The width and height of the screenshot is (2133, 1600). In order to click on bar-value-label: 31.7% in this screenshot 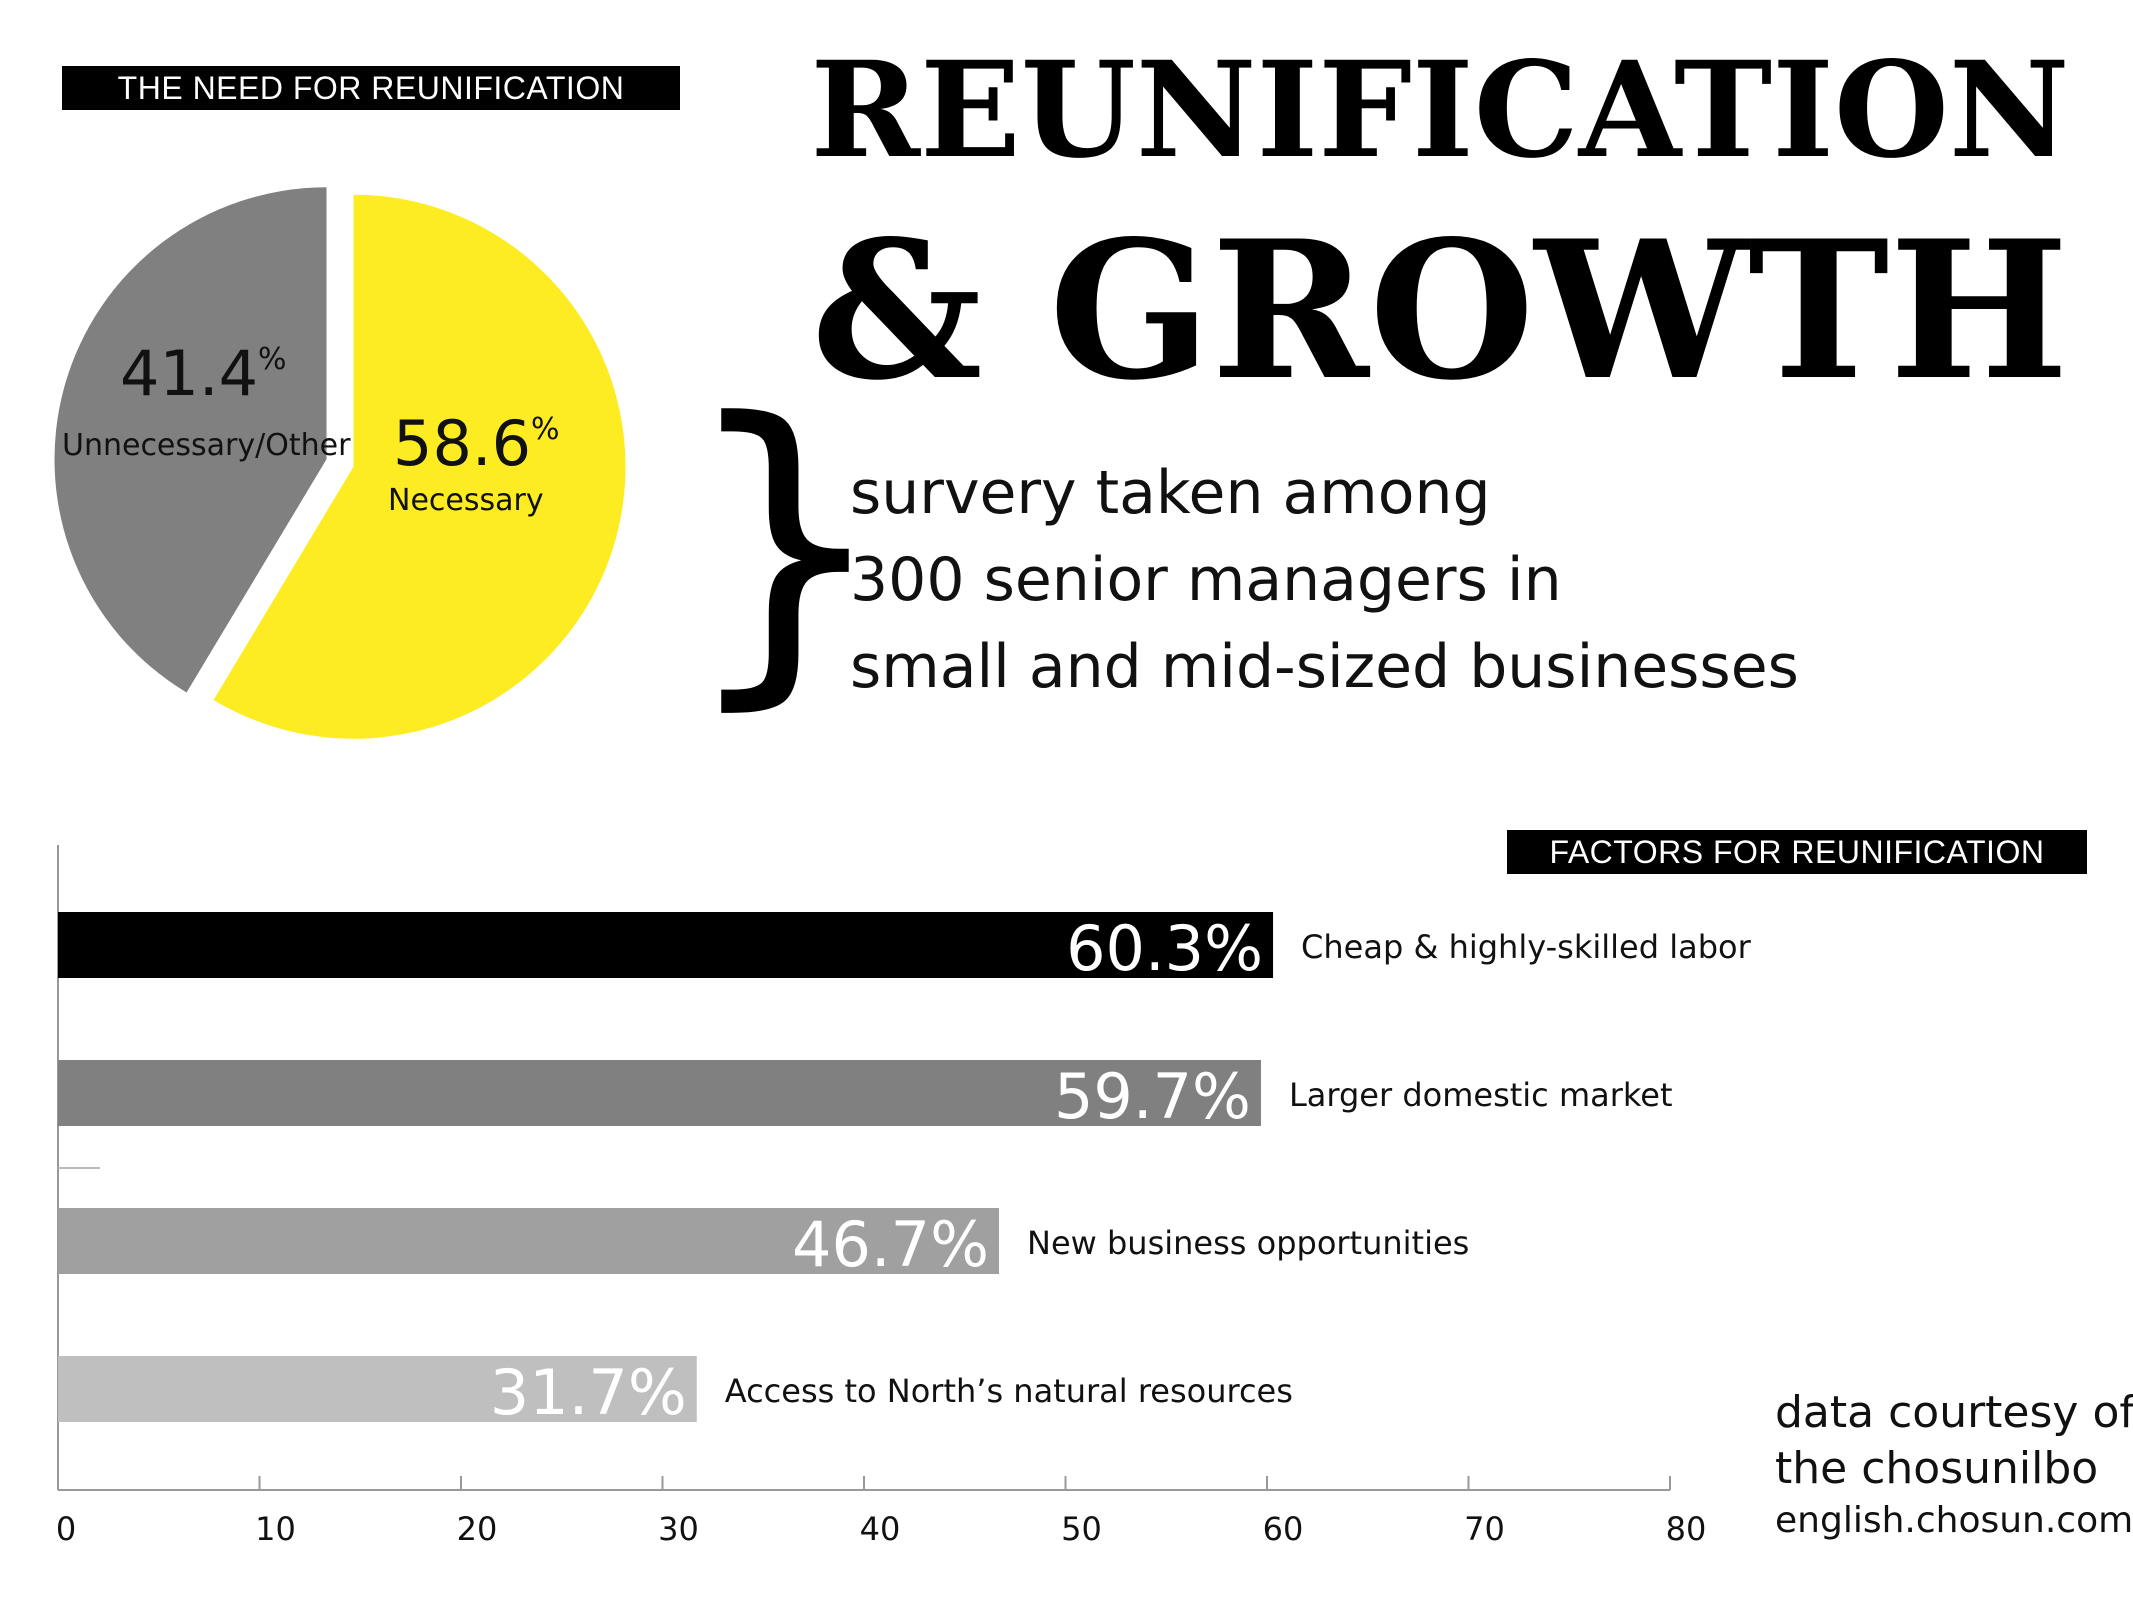, I will do `click(588, 1392)`.